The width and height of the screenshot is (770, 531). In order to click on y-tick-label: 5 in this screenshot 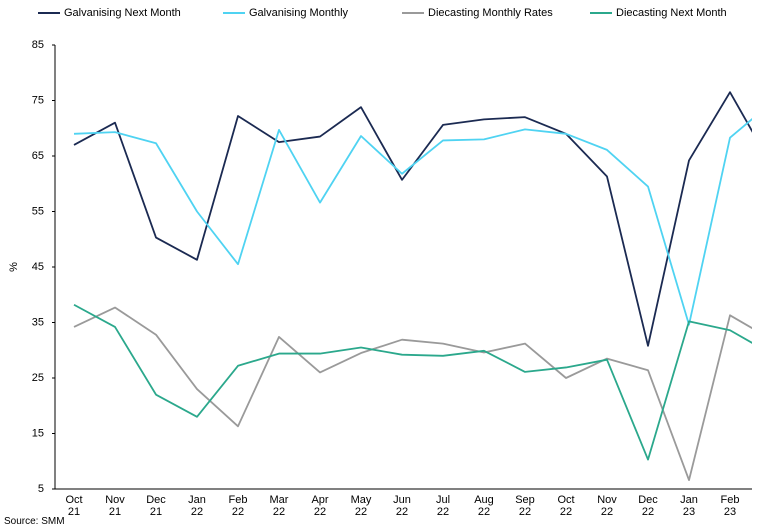, I will do `click(41, 489)`.